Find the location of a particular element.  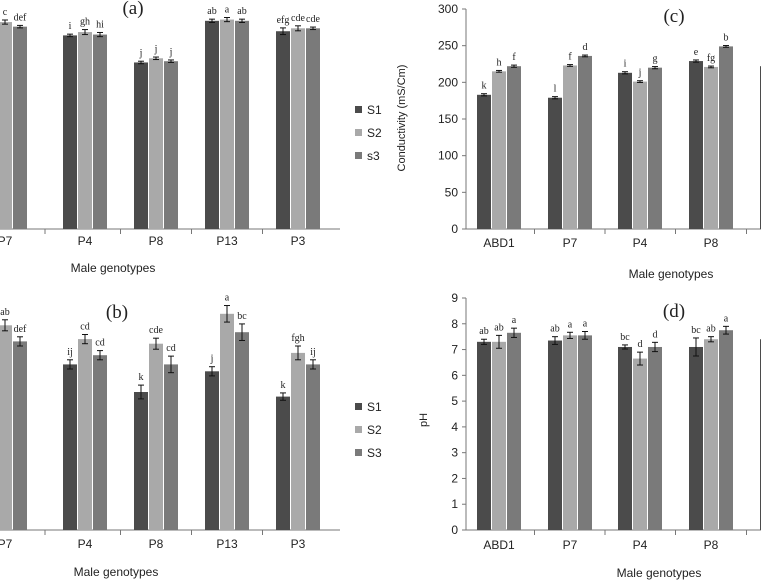

panel-b-significance-letter: cd is located at coordinates (170, 348).